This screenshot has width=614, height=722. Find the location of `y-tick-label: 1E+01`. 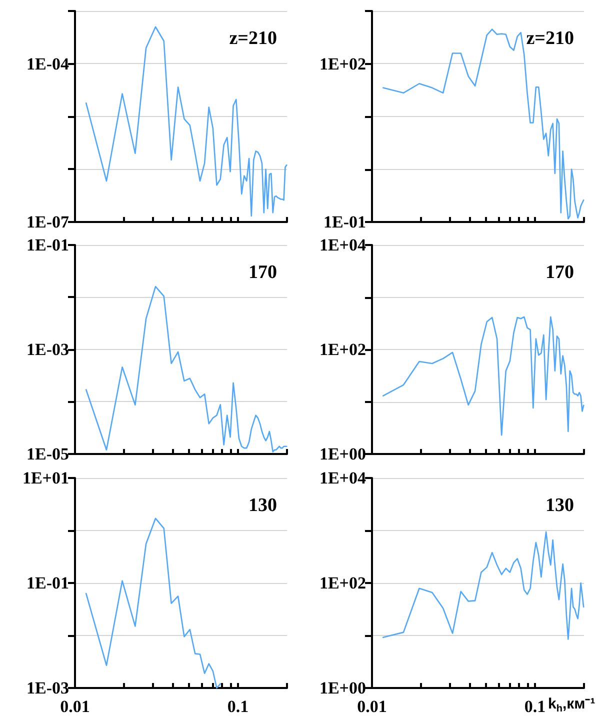

y-tick-label: 1E+01 is located at coordinates (45, 478).